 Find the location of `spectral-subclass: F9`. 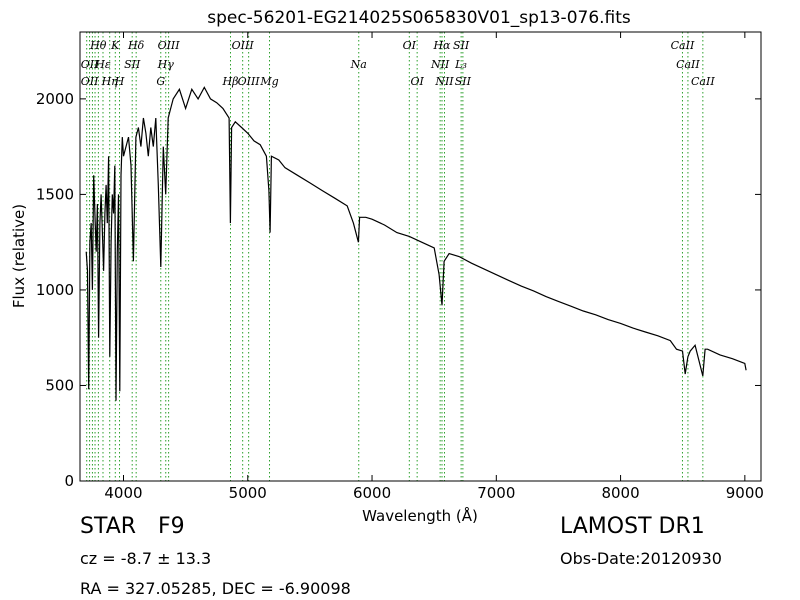

spectral-subclass: F9 is located at coordinates (171, 526).